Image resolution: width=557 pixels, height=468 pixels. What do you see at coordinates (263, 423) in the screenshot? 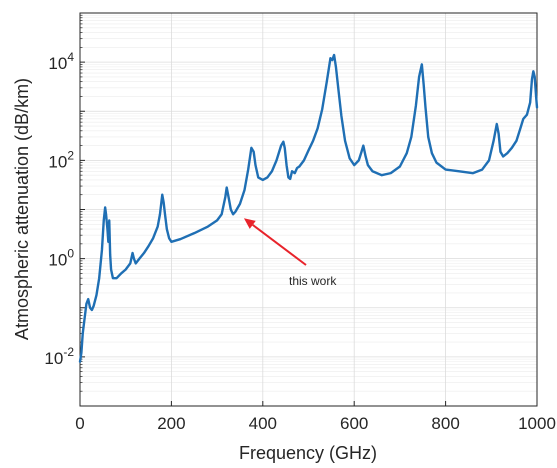
I see `x-tick-label: 400` at bounding box center [263, 423].